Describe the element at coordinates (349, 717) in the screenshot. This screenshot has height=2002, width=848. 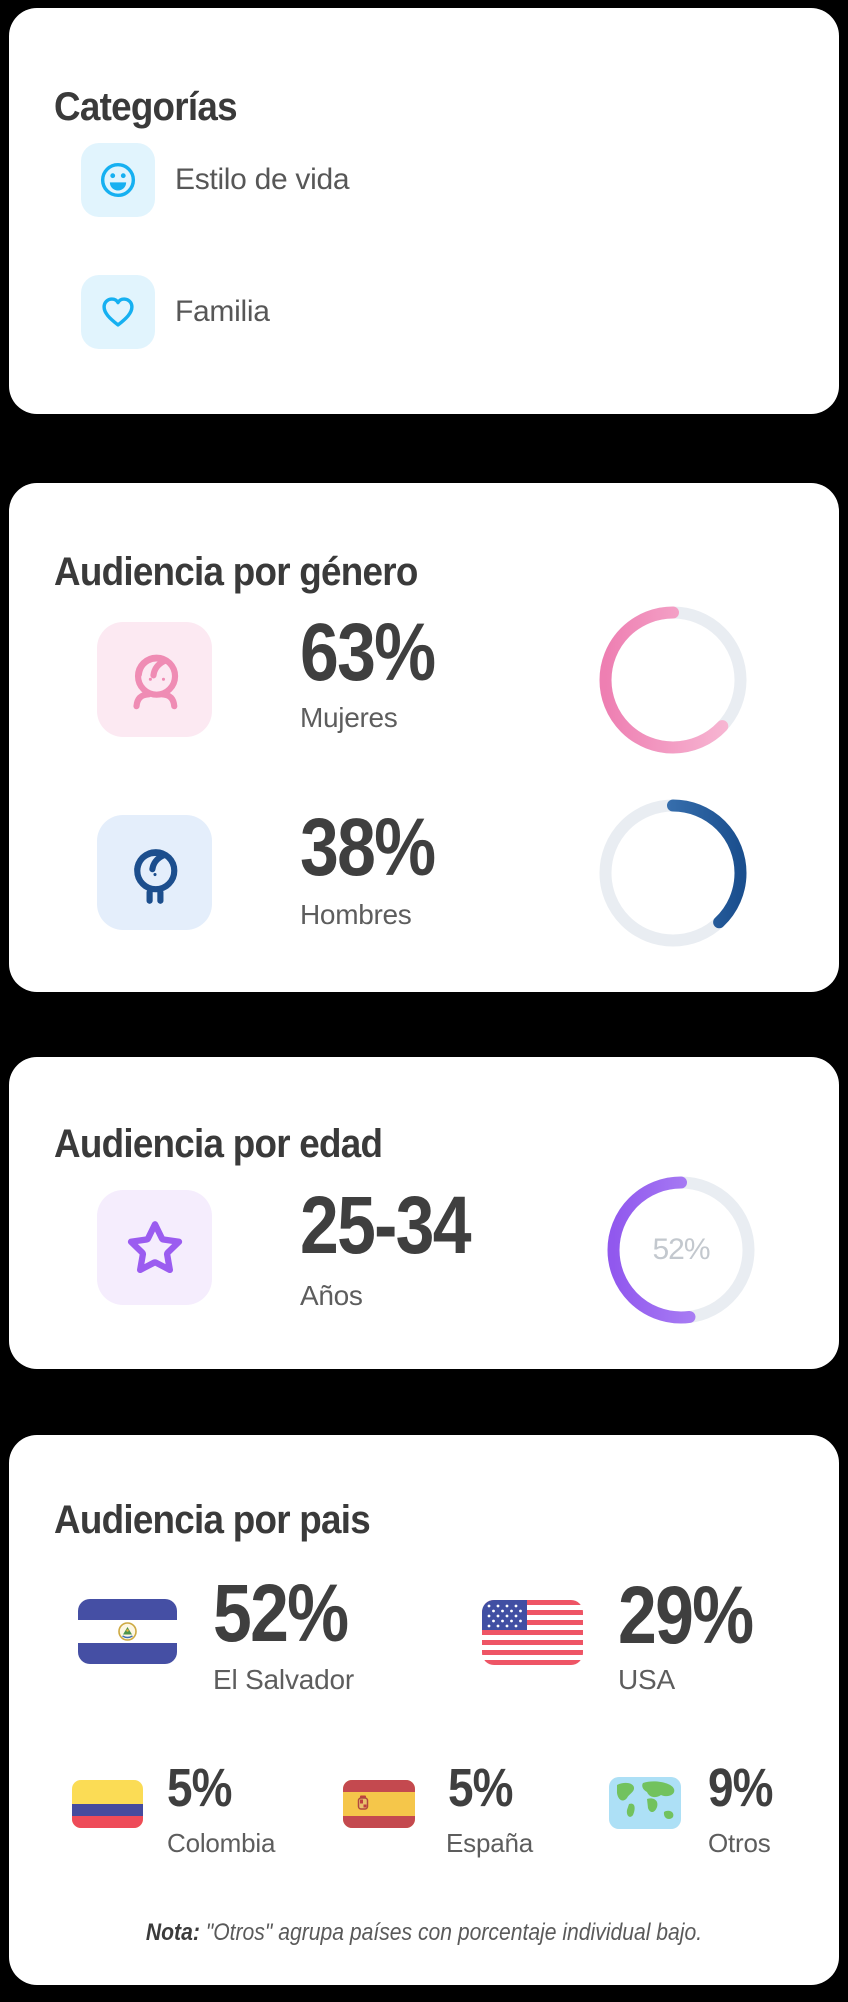
I see `gender-mujeres-label: Mujeres` at that location.